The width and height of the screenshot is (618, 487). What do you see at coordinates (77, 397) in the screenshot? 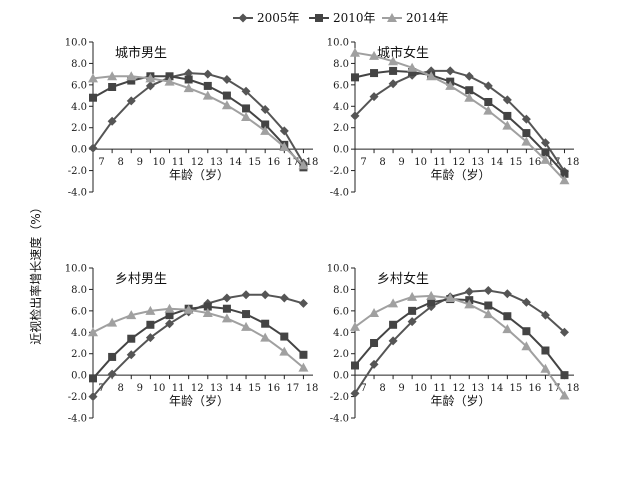
I see `y-tick-label: -2.0` at bounding box center [77, 397].